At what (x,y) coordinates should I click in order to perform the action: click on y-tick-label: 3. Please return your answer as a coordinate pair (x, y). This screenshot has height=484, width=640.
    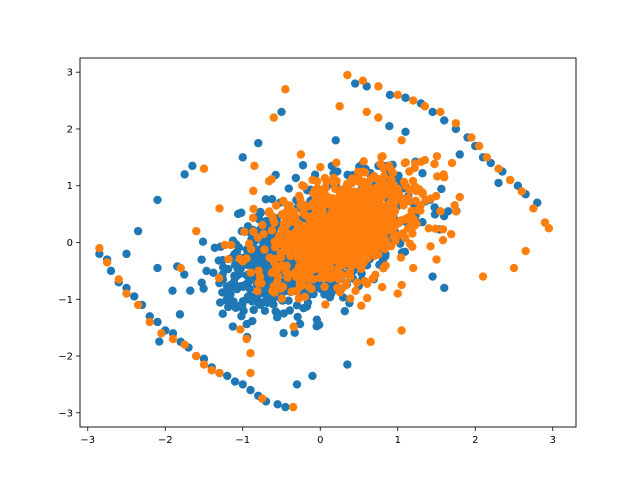
    Looking at the image, I should click on (70, 73).